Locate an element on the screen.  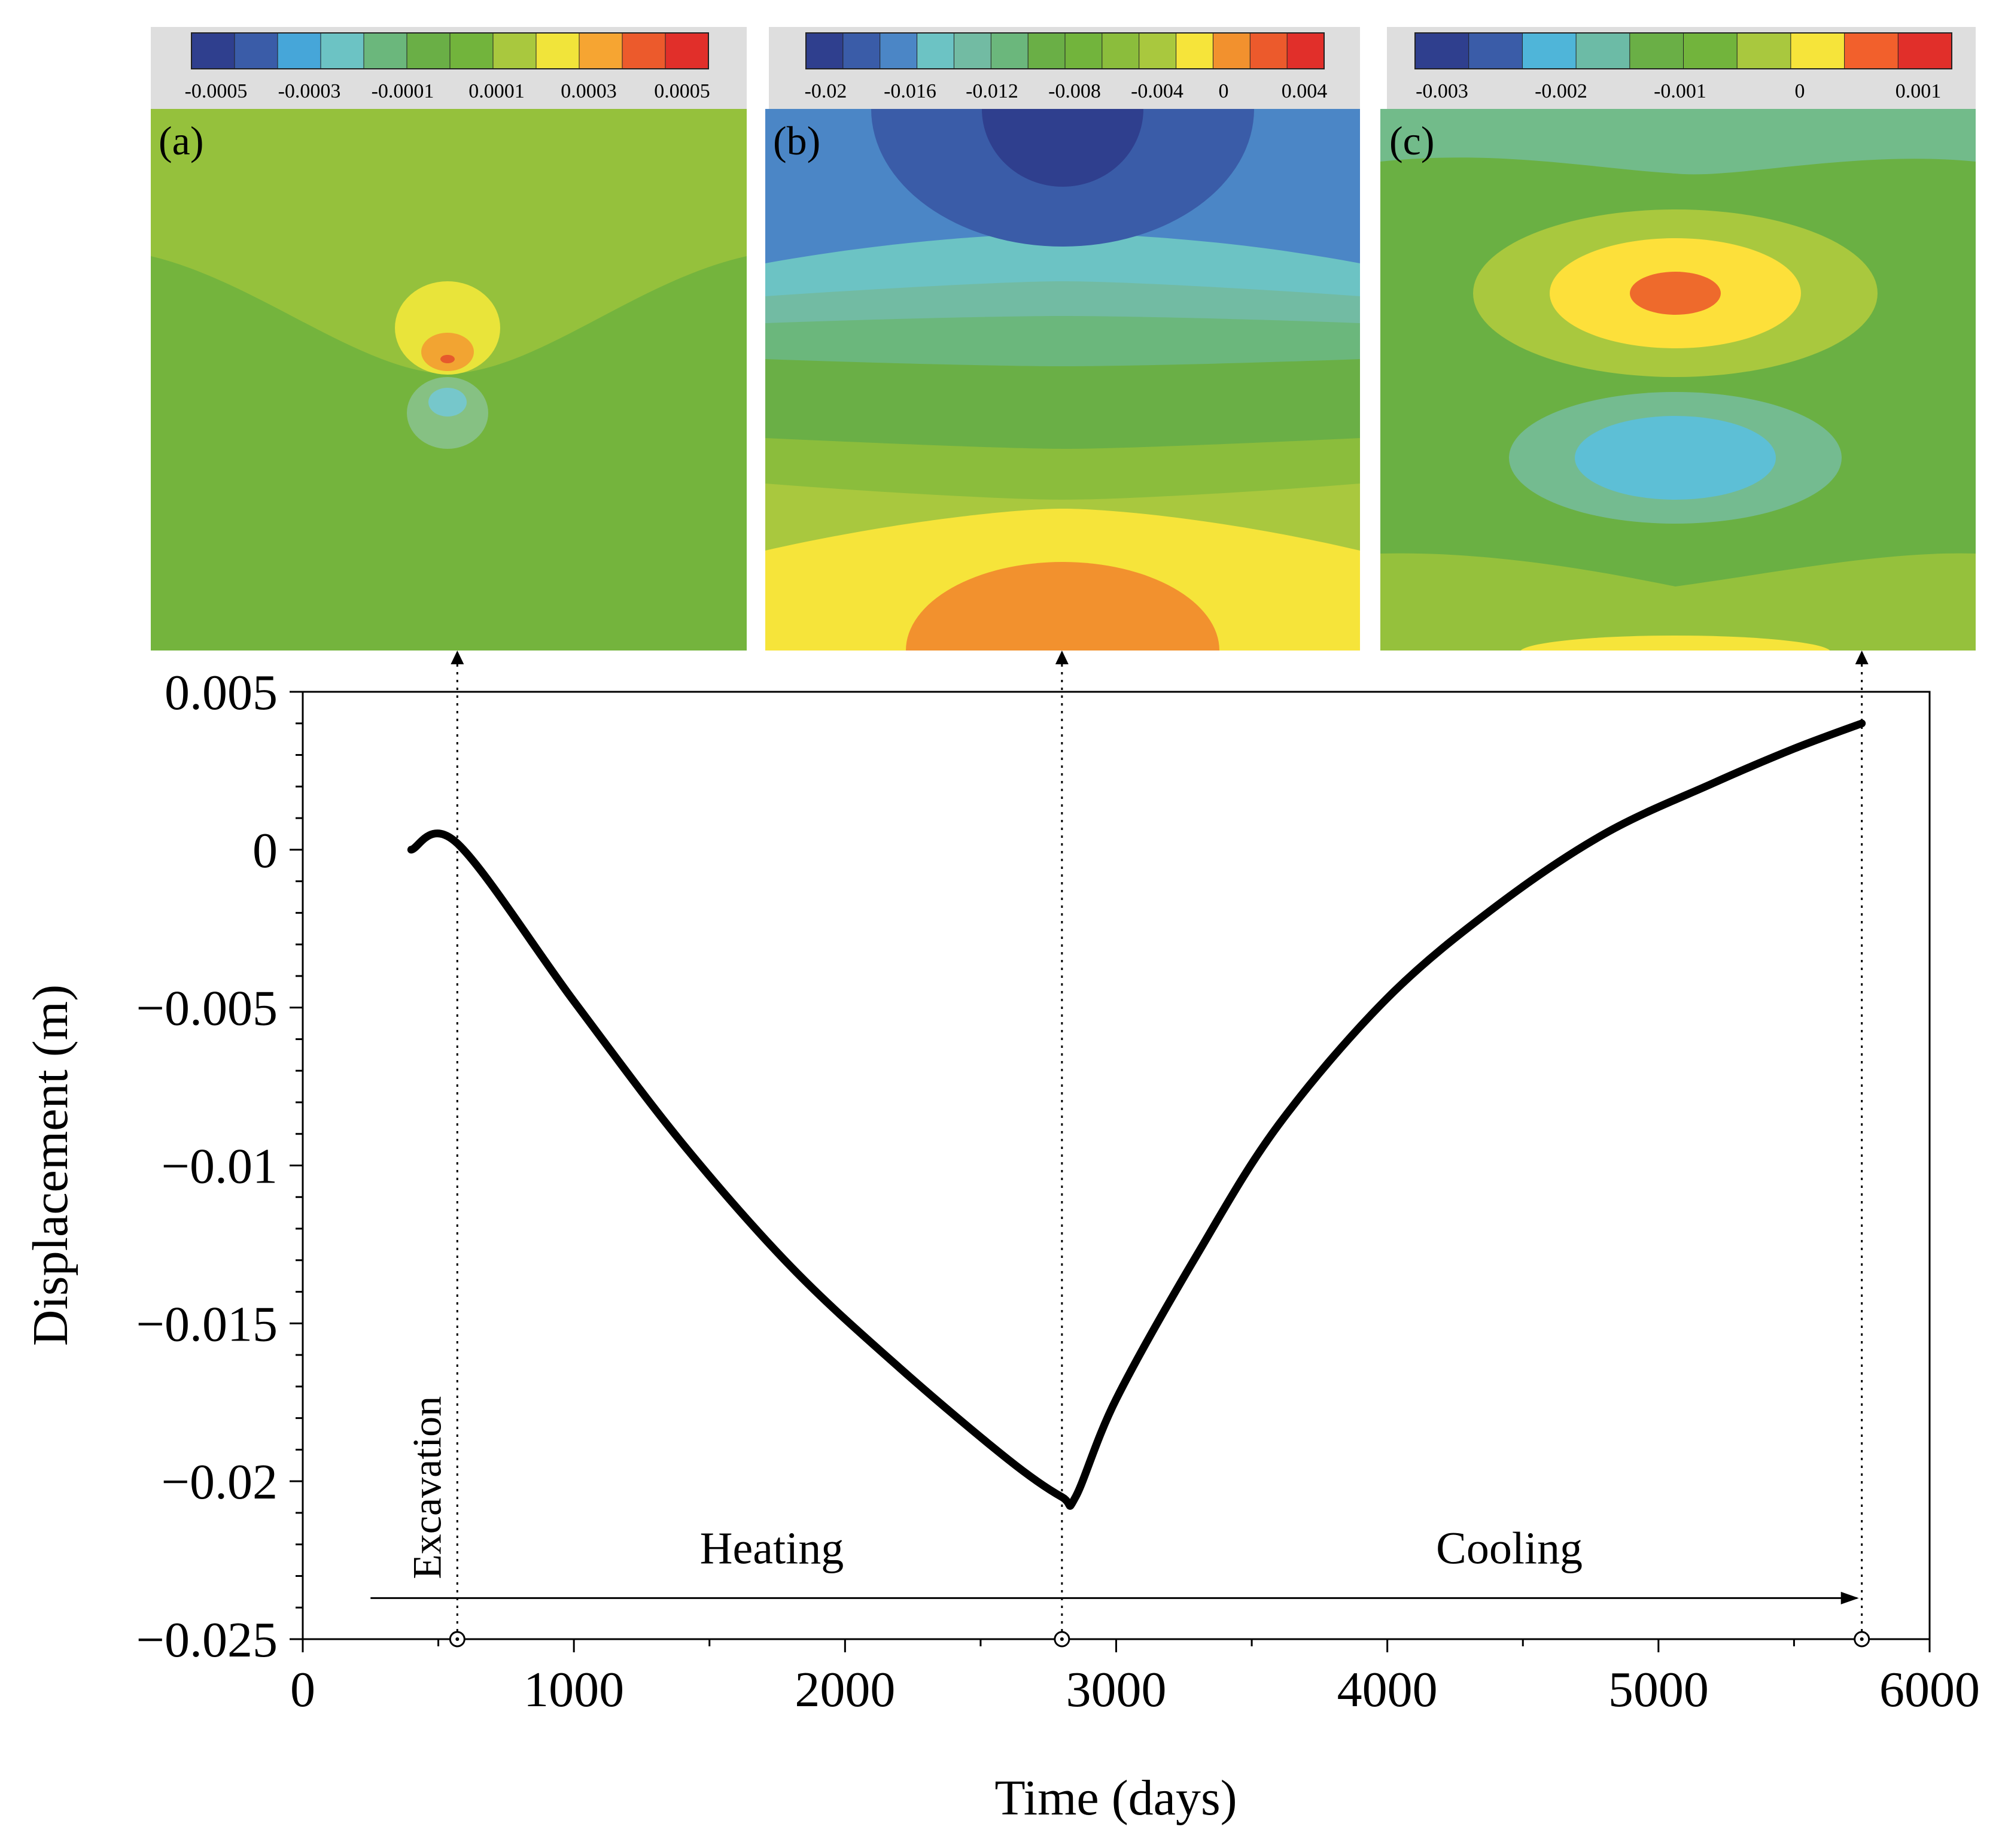
colorbar-a is located at coordinates (450, 50).